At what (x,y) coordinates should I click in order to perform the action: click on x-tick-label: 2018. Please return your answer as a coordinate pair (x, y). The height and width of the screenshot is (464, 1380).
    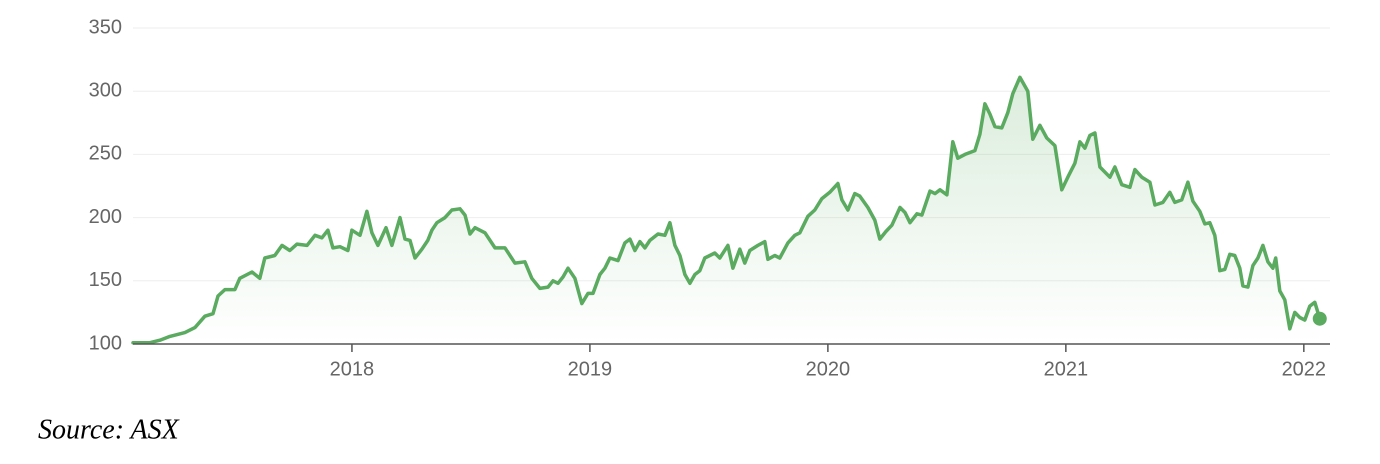
    Looking at the image, I should click on (352, 369).